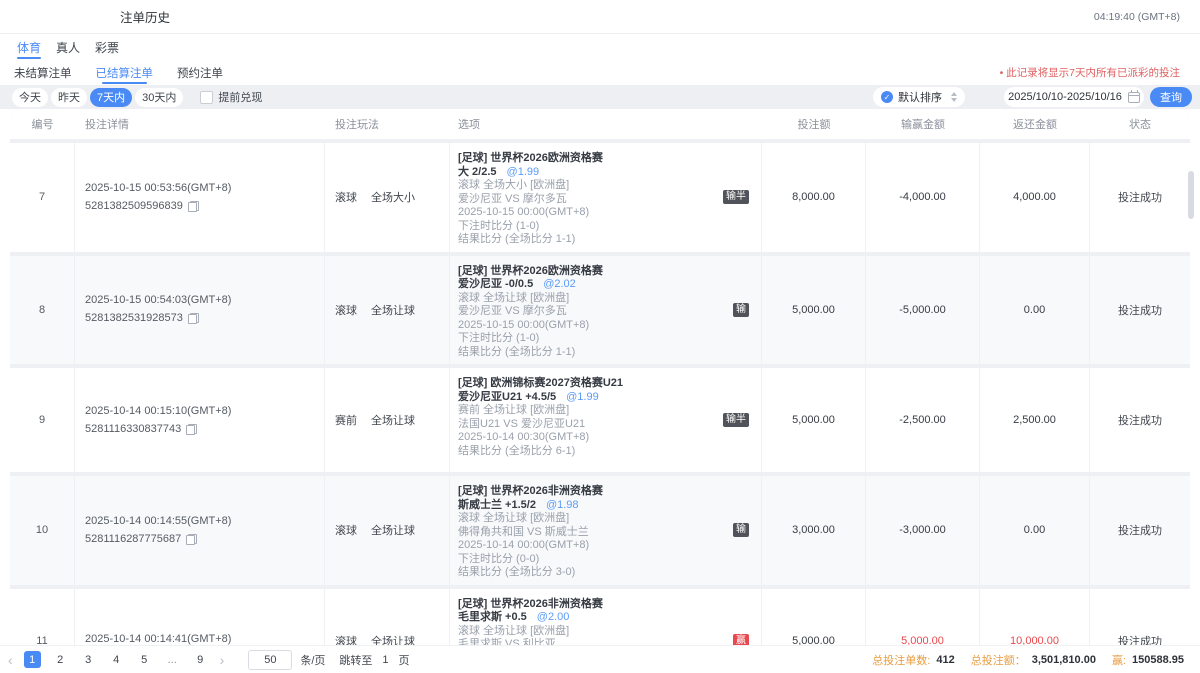 The width and height of the screenshot is (1200, 673). What do you see at coordinates (68, 47) in the screenshot?
I see `tab-live: 真人` at bounding box center [68, 47].